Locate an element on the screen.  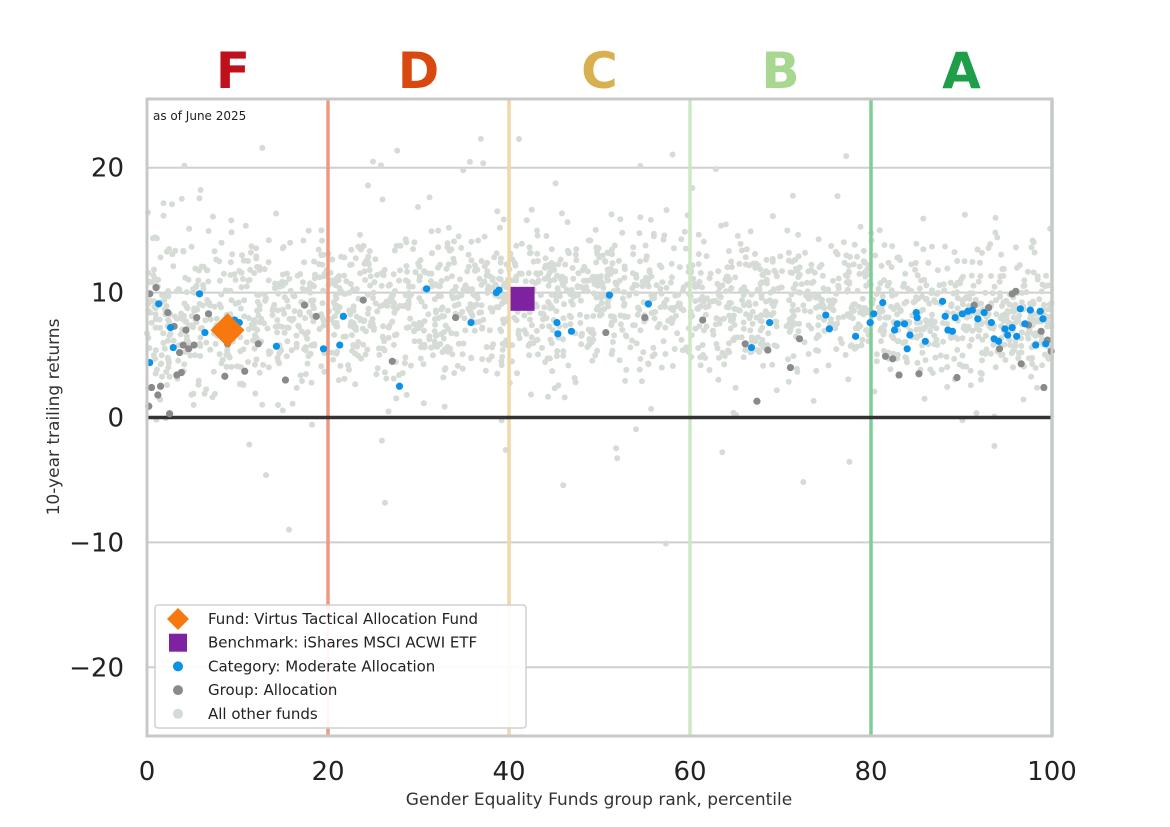
legend-label: Category: Moderate Allocation is located at coordinates (321, 666).